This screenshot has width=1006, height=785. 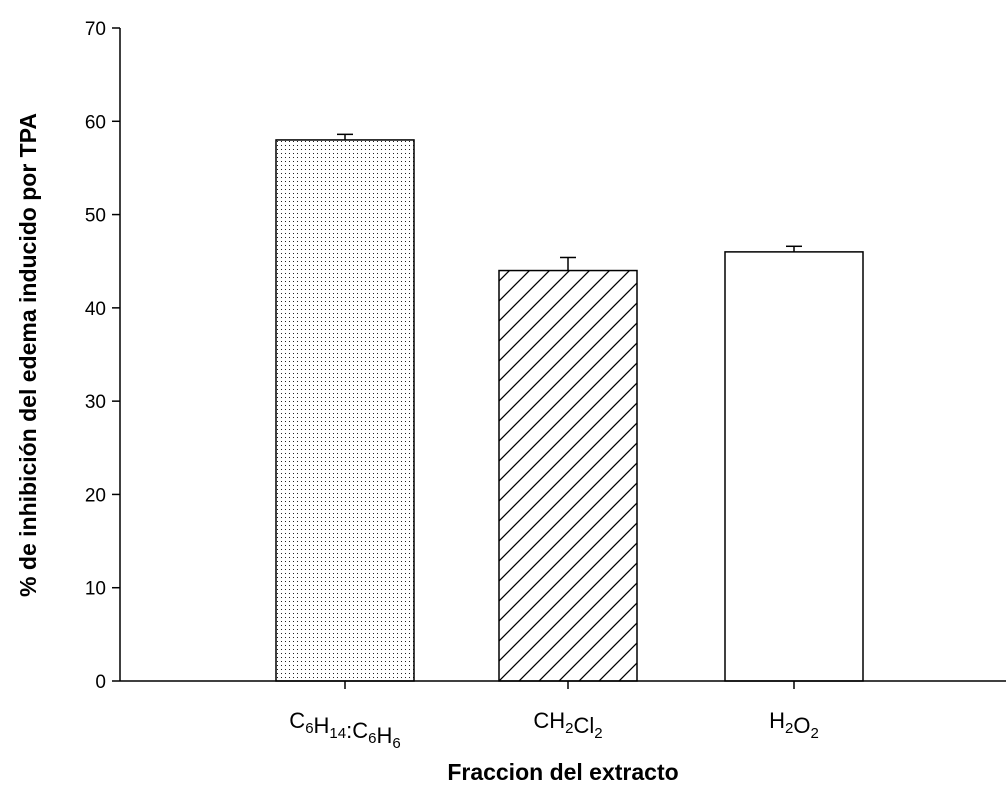 I want to click on x-tick-label-2: CH2Cl2, so click(x=567, y=725).